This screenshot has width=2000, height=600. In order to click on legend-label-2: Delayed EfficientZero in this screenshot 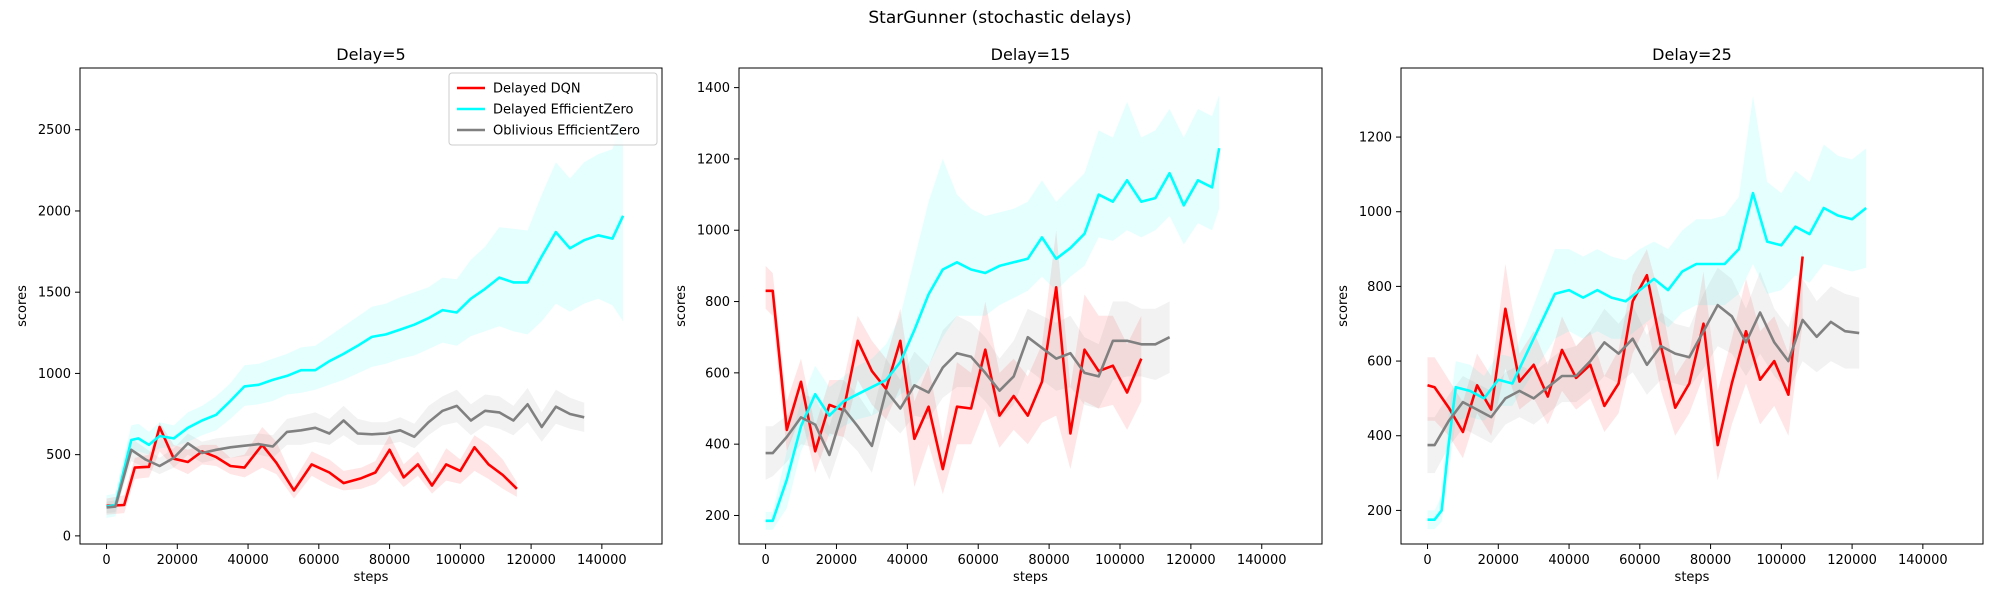, I will do `click(563, 110)`.